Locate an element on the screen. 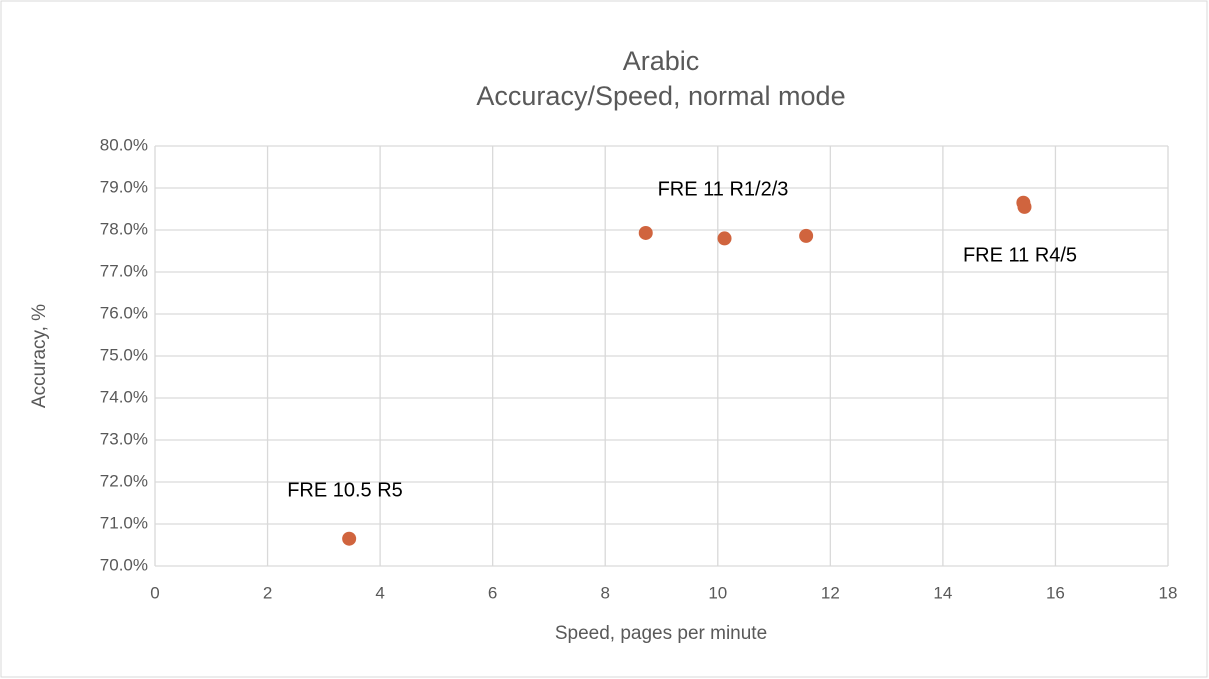 The height and width of the screenshot is (679, 1209). y-tick-label: 72.0% is located at coordinates (124, 480).